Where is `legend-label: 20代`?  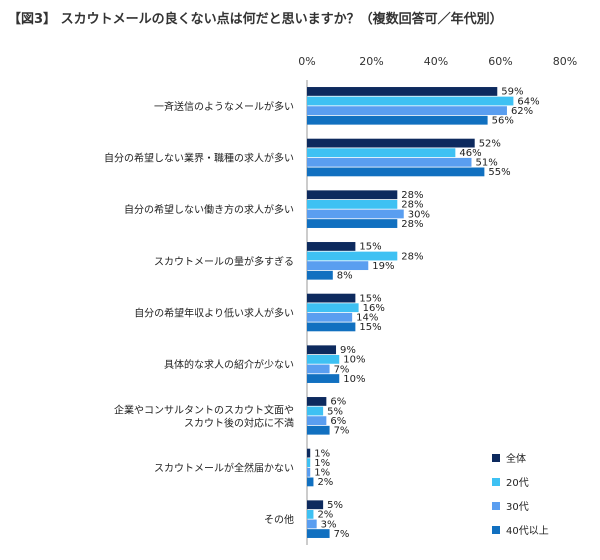
legend-label: 20代 is located at coordinates (517, 483).